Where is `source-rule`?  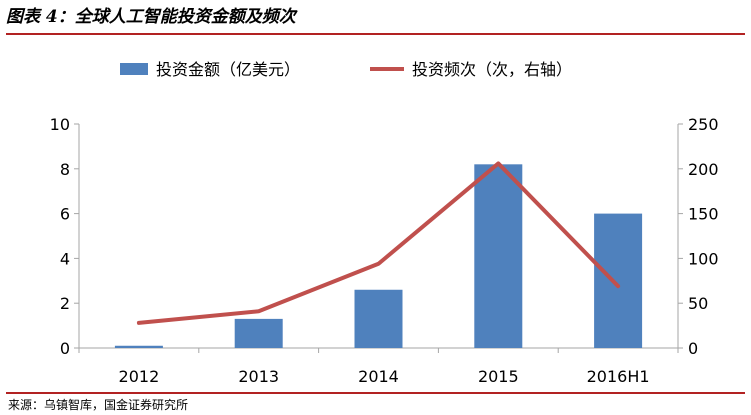 source-rule is located at coordinates (375, 393).